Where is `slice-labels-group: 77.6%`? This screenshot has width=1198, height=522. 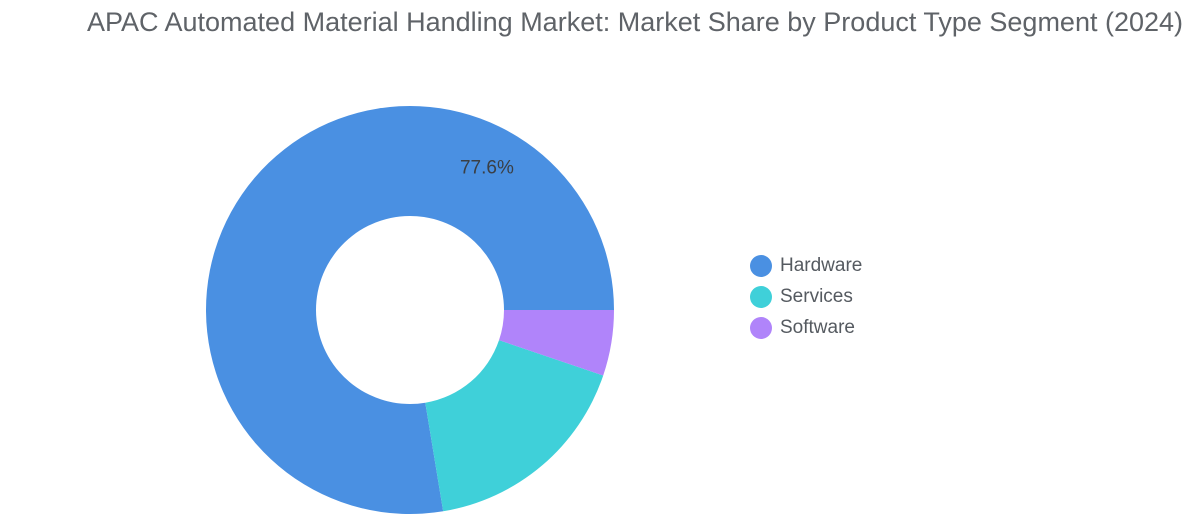 slice-labels-group: 77.6% is located at coordinates (487, 168).